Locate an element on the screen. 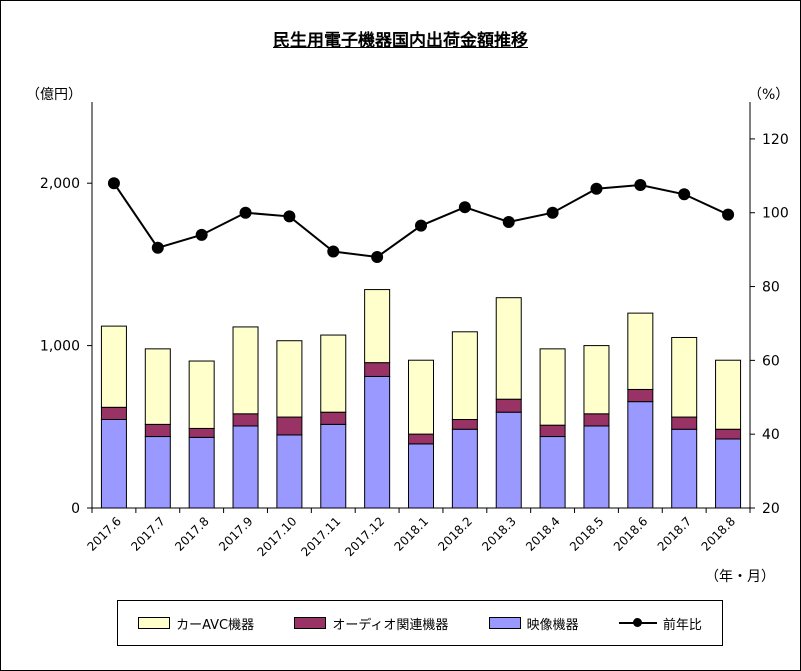 This screenshot has height=671, width=801. right-tick-label: 80 is located at coordinates (771, 288).